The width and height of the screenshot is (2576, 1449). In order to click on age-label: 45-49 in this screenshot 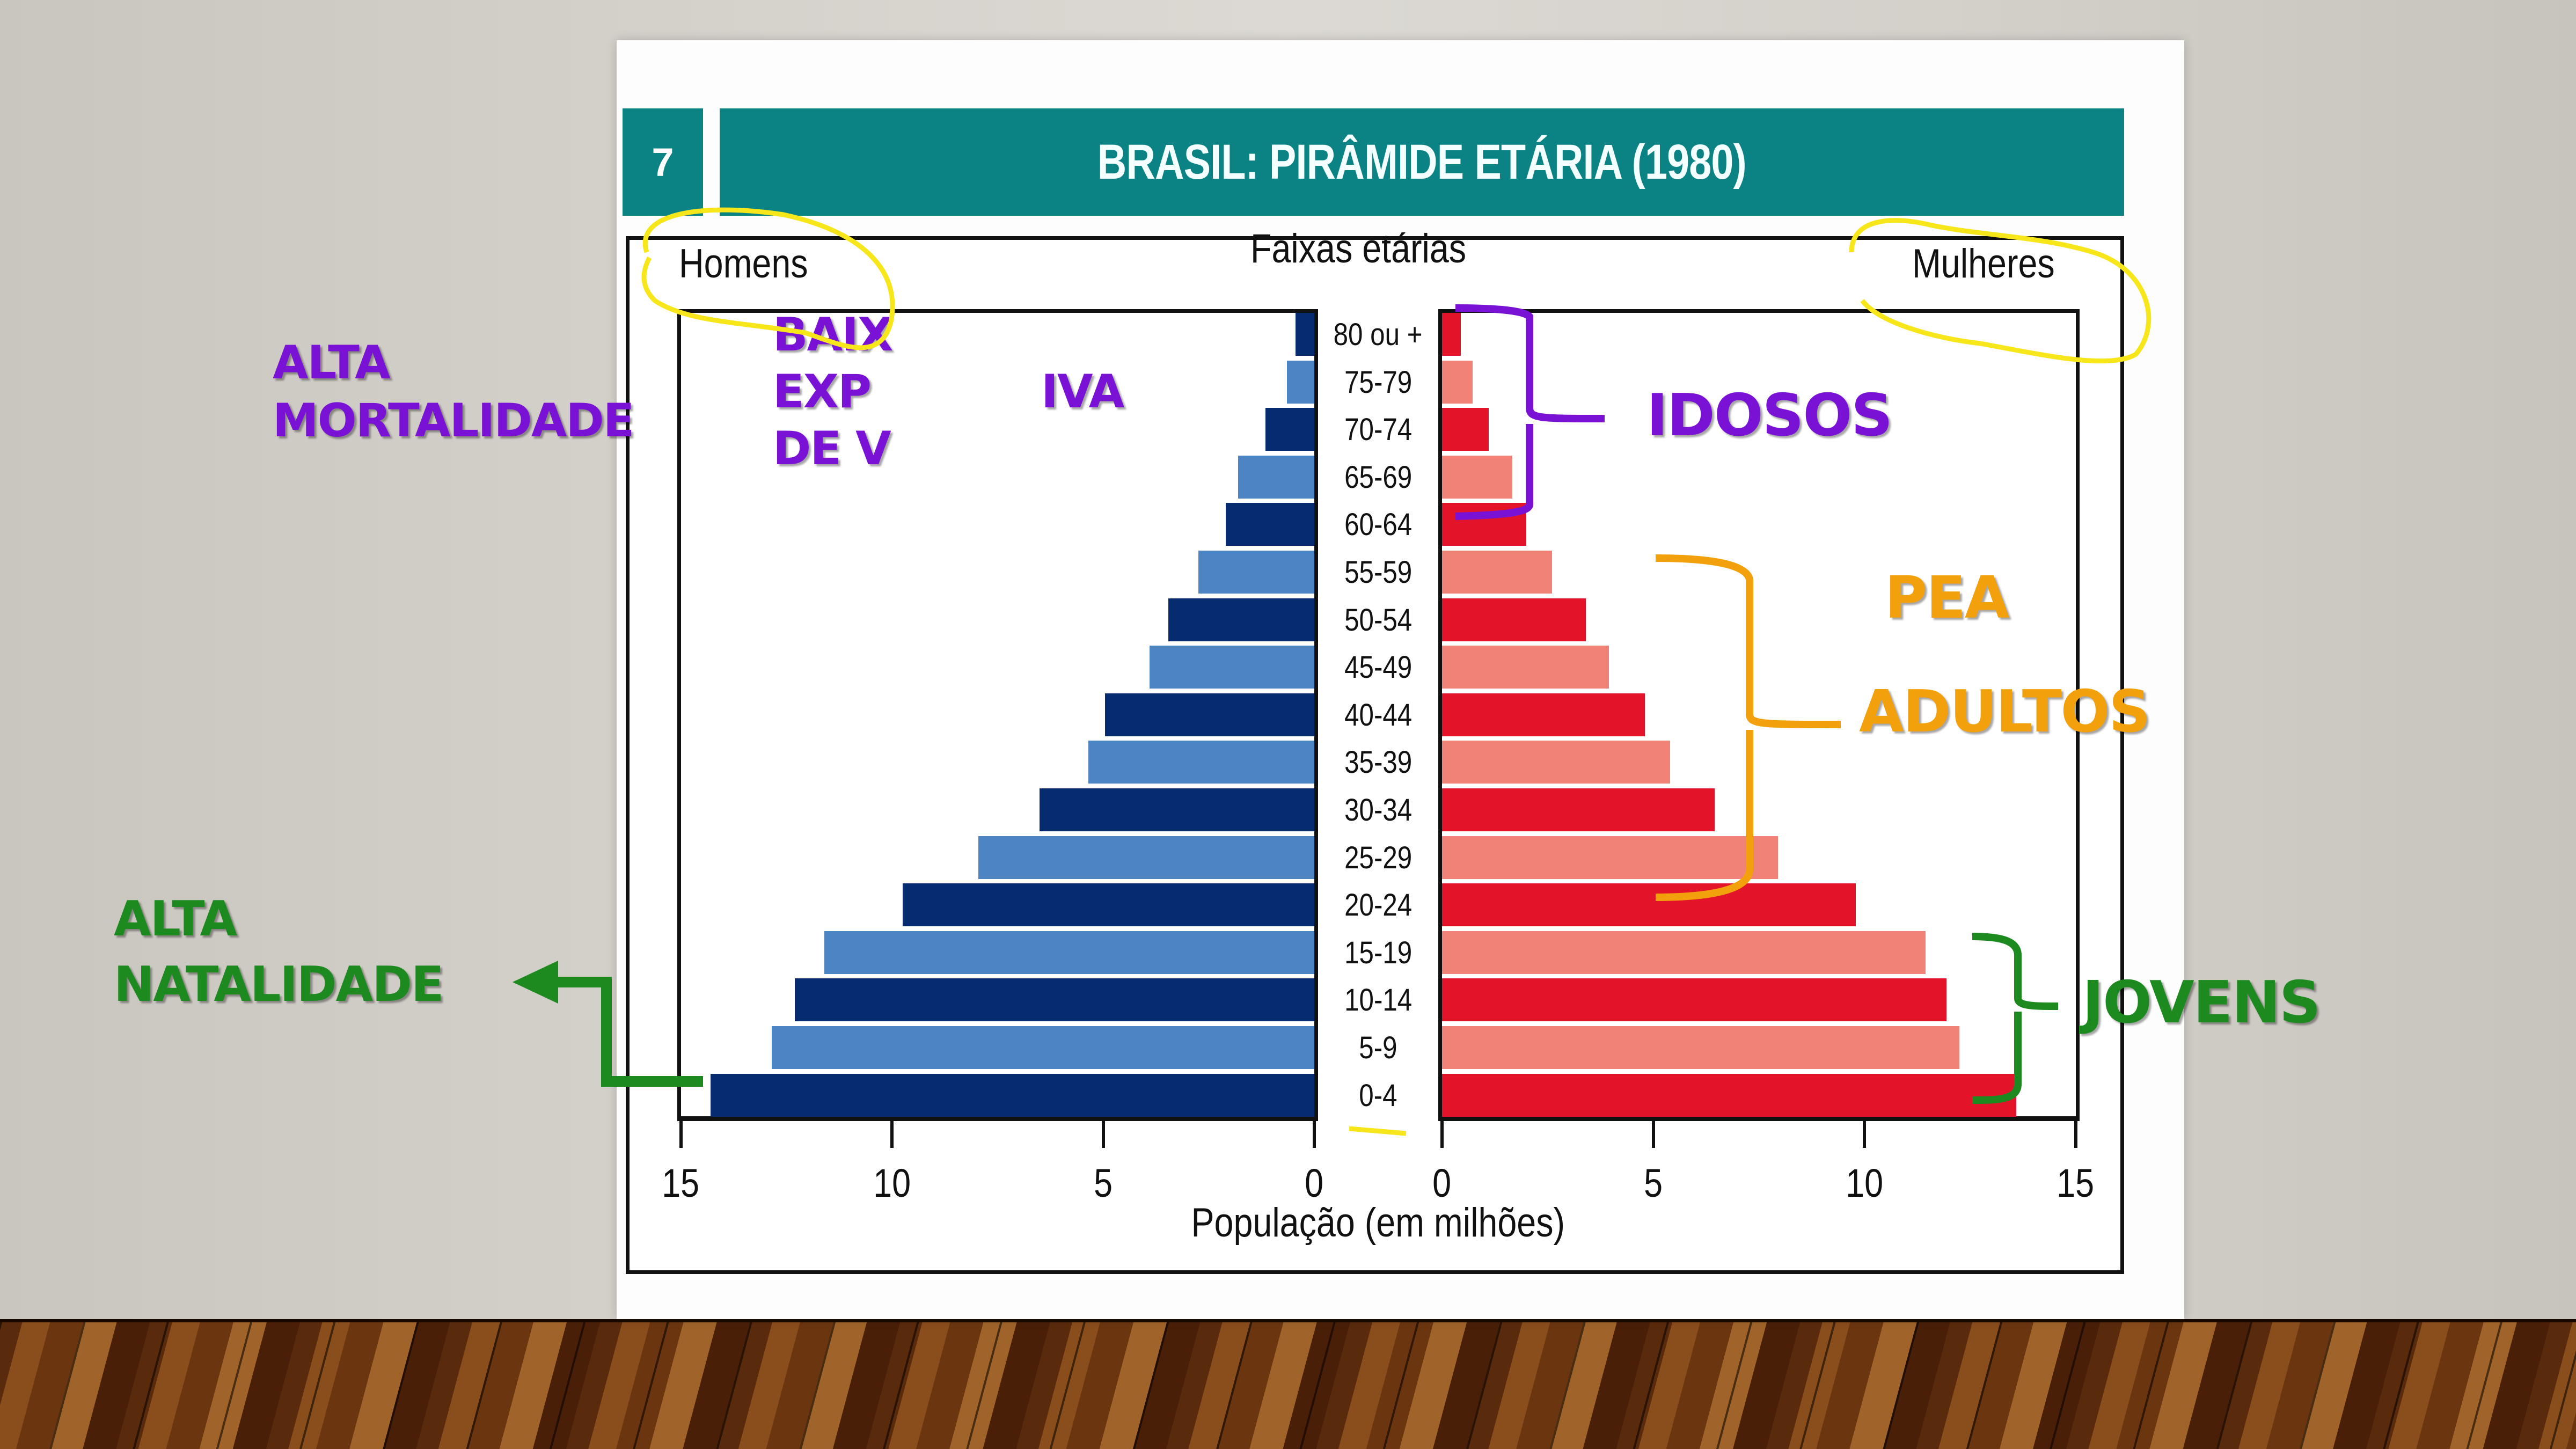, I will do `click(1378, 667)`.